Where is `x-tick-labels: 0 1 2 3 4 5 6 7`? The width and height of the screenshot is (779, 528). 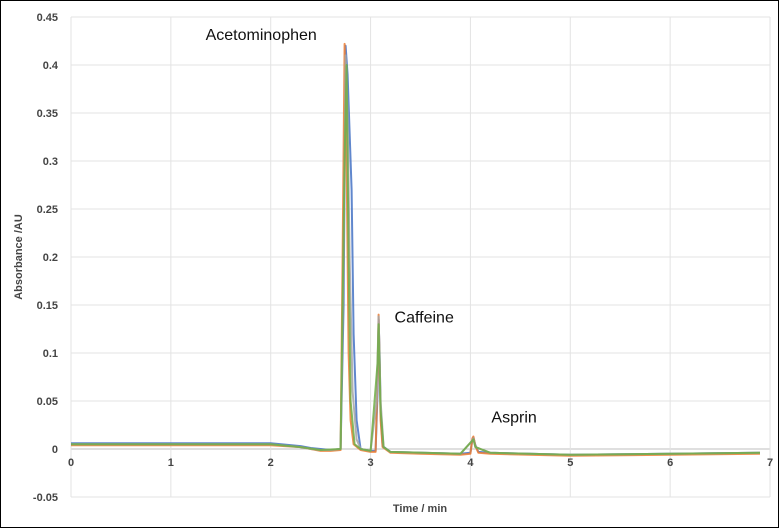 x-tick-labels: 0 1 2 3 4 5 6 7 is located at coordinates (420, 463).